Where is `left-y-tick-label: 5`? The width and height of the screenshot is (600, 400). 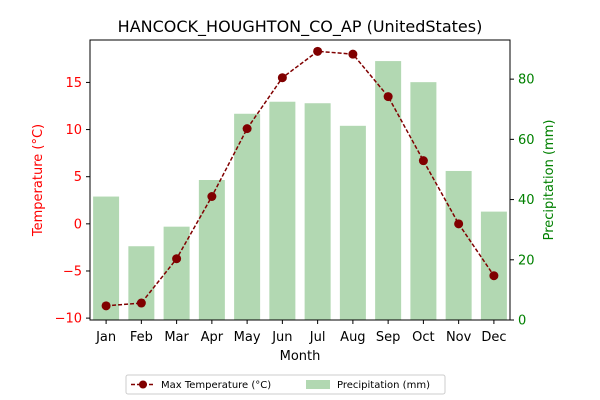 left-y-tick-label: 5 is located at coordinates (78, 177).